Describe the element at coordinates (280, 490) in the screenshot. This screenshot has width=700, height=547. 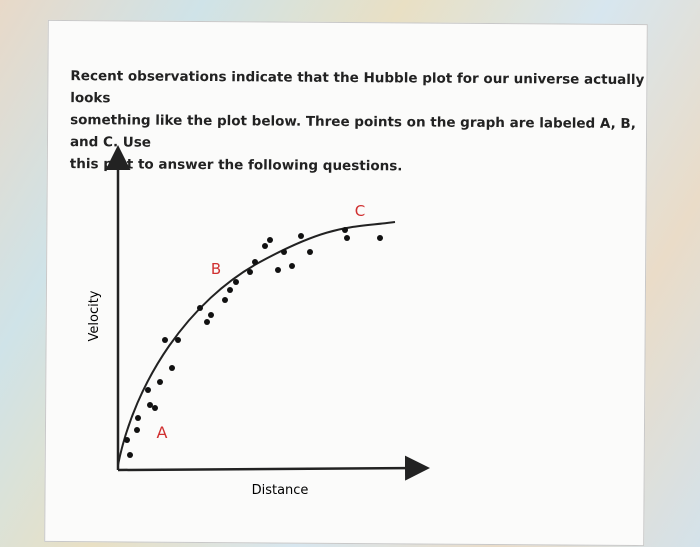
I see `x-axis-label: Distance` at that location.